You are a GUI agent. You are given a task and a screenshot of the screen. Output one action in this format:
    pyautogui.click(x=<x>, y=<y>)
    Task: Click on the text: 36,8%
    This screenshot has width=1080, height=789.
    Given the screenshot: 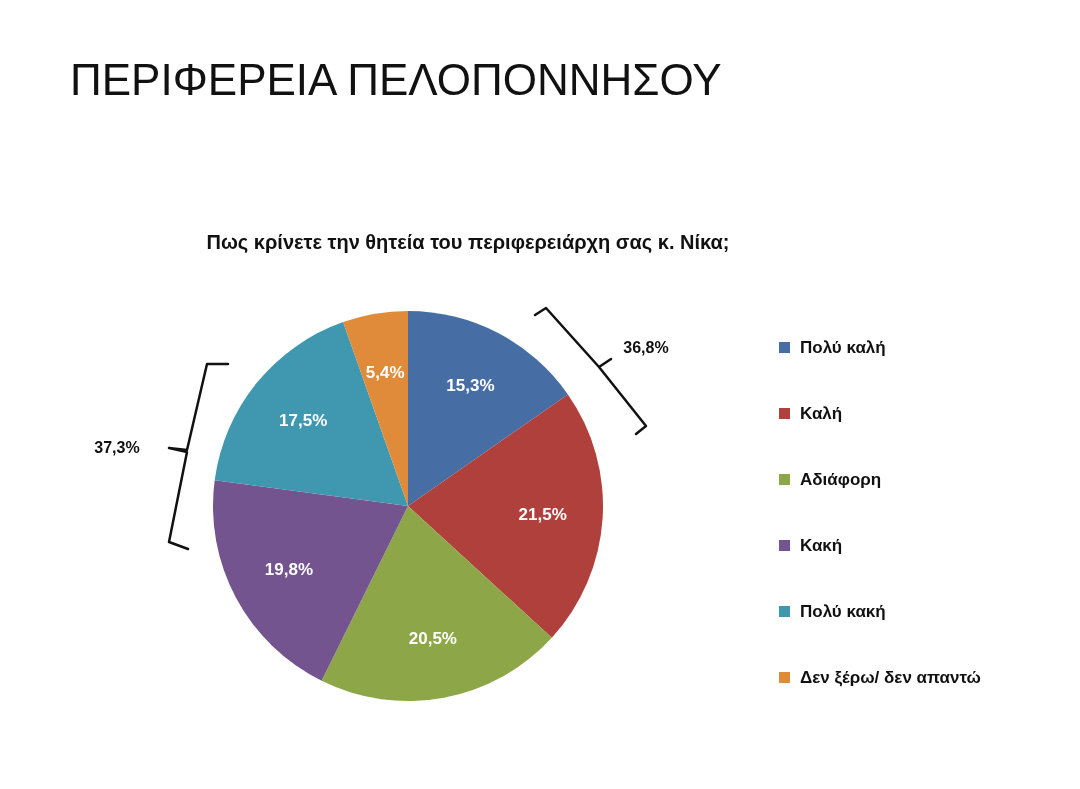 What is the action you would take?
    pyautogui.click(x=646, y=347)
    